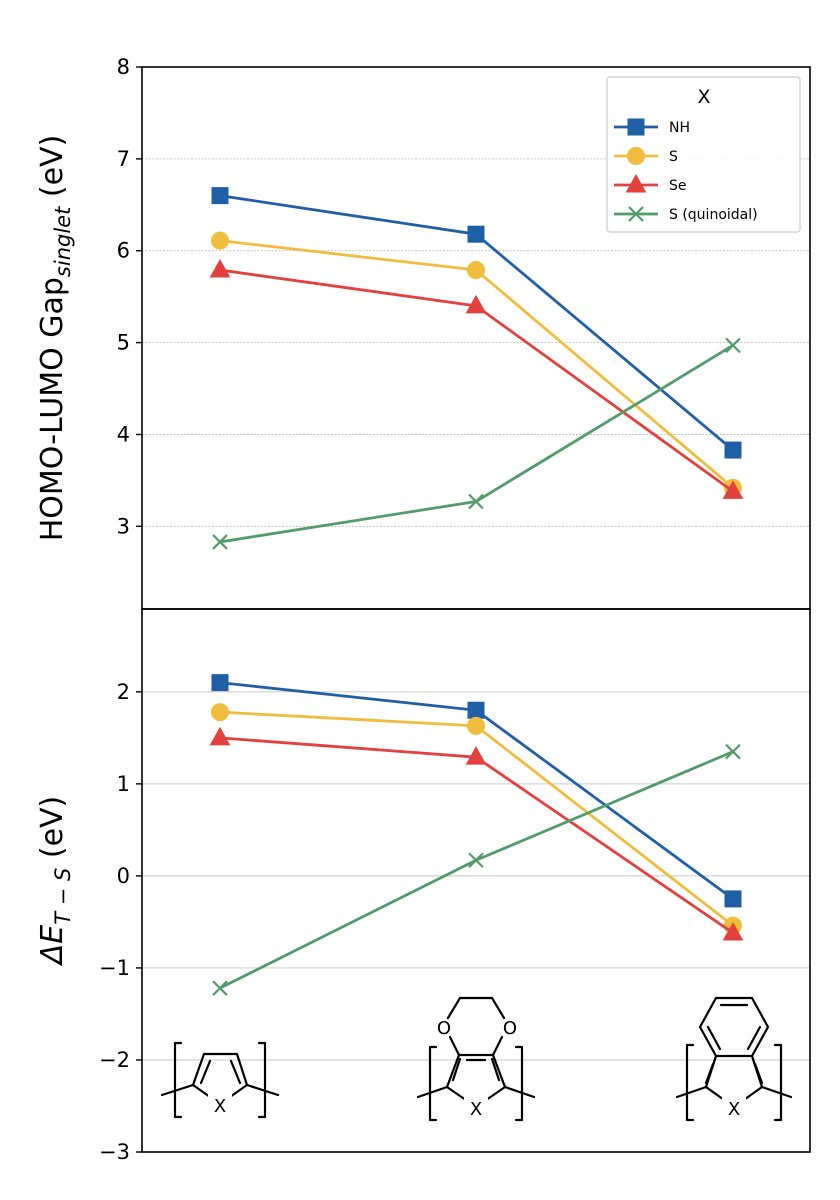 The height and width of the screenshot is (1200, 840). I want to click on legend-label: S, so click(673, 157).